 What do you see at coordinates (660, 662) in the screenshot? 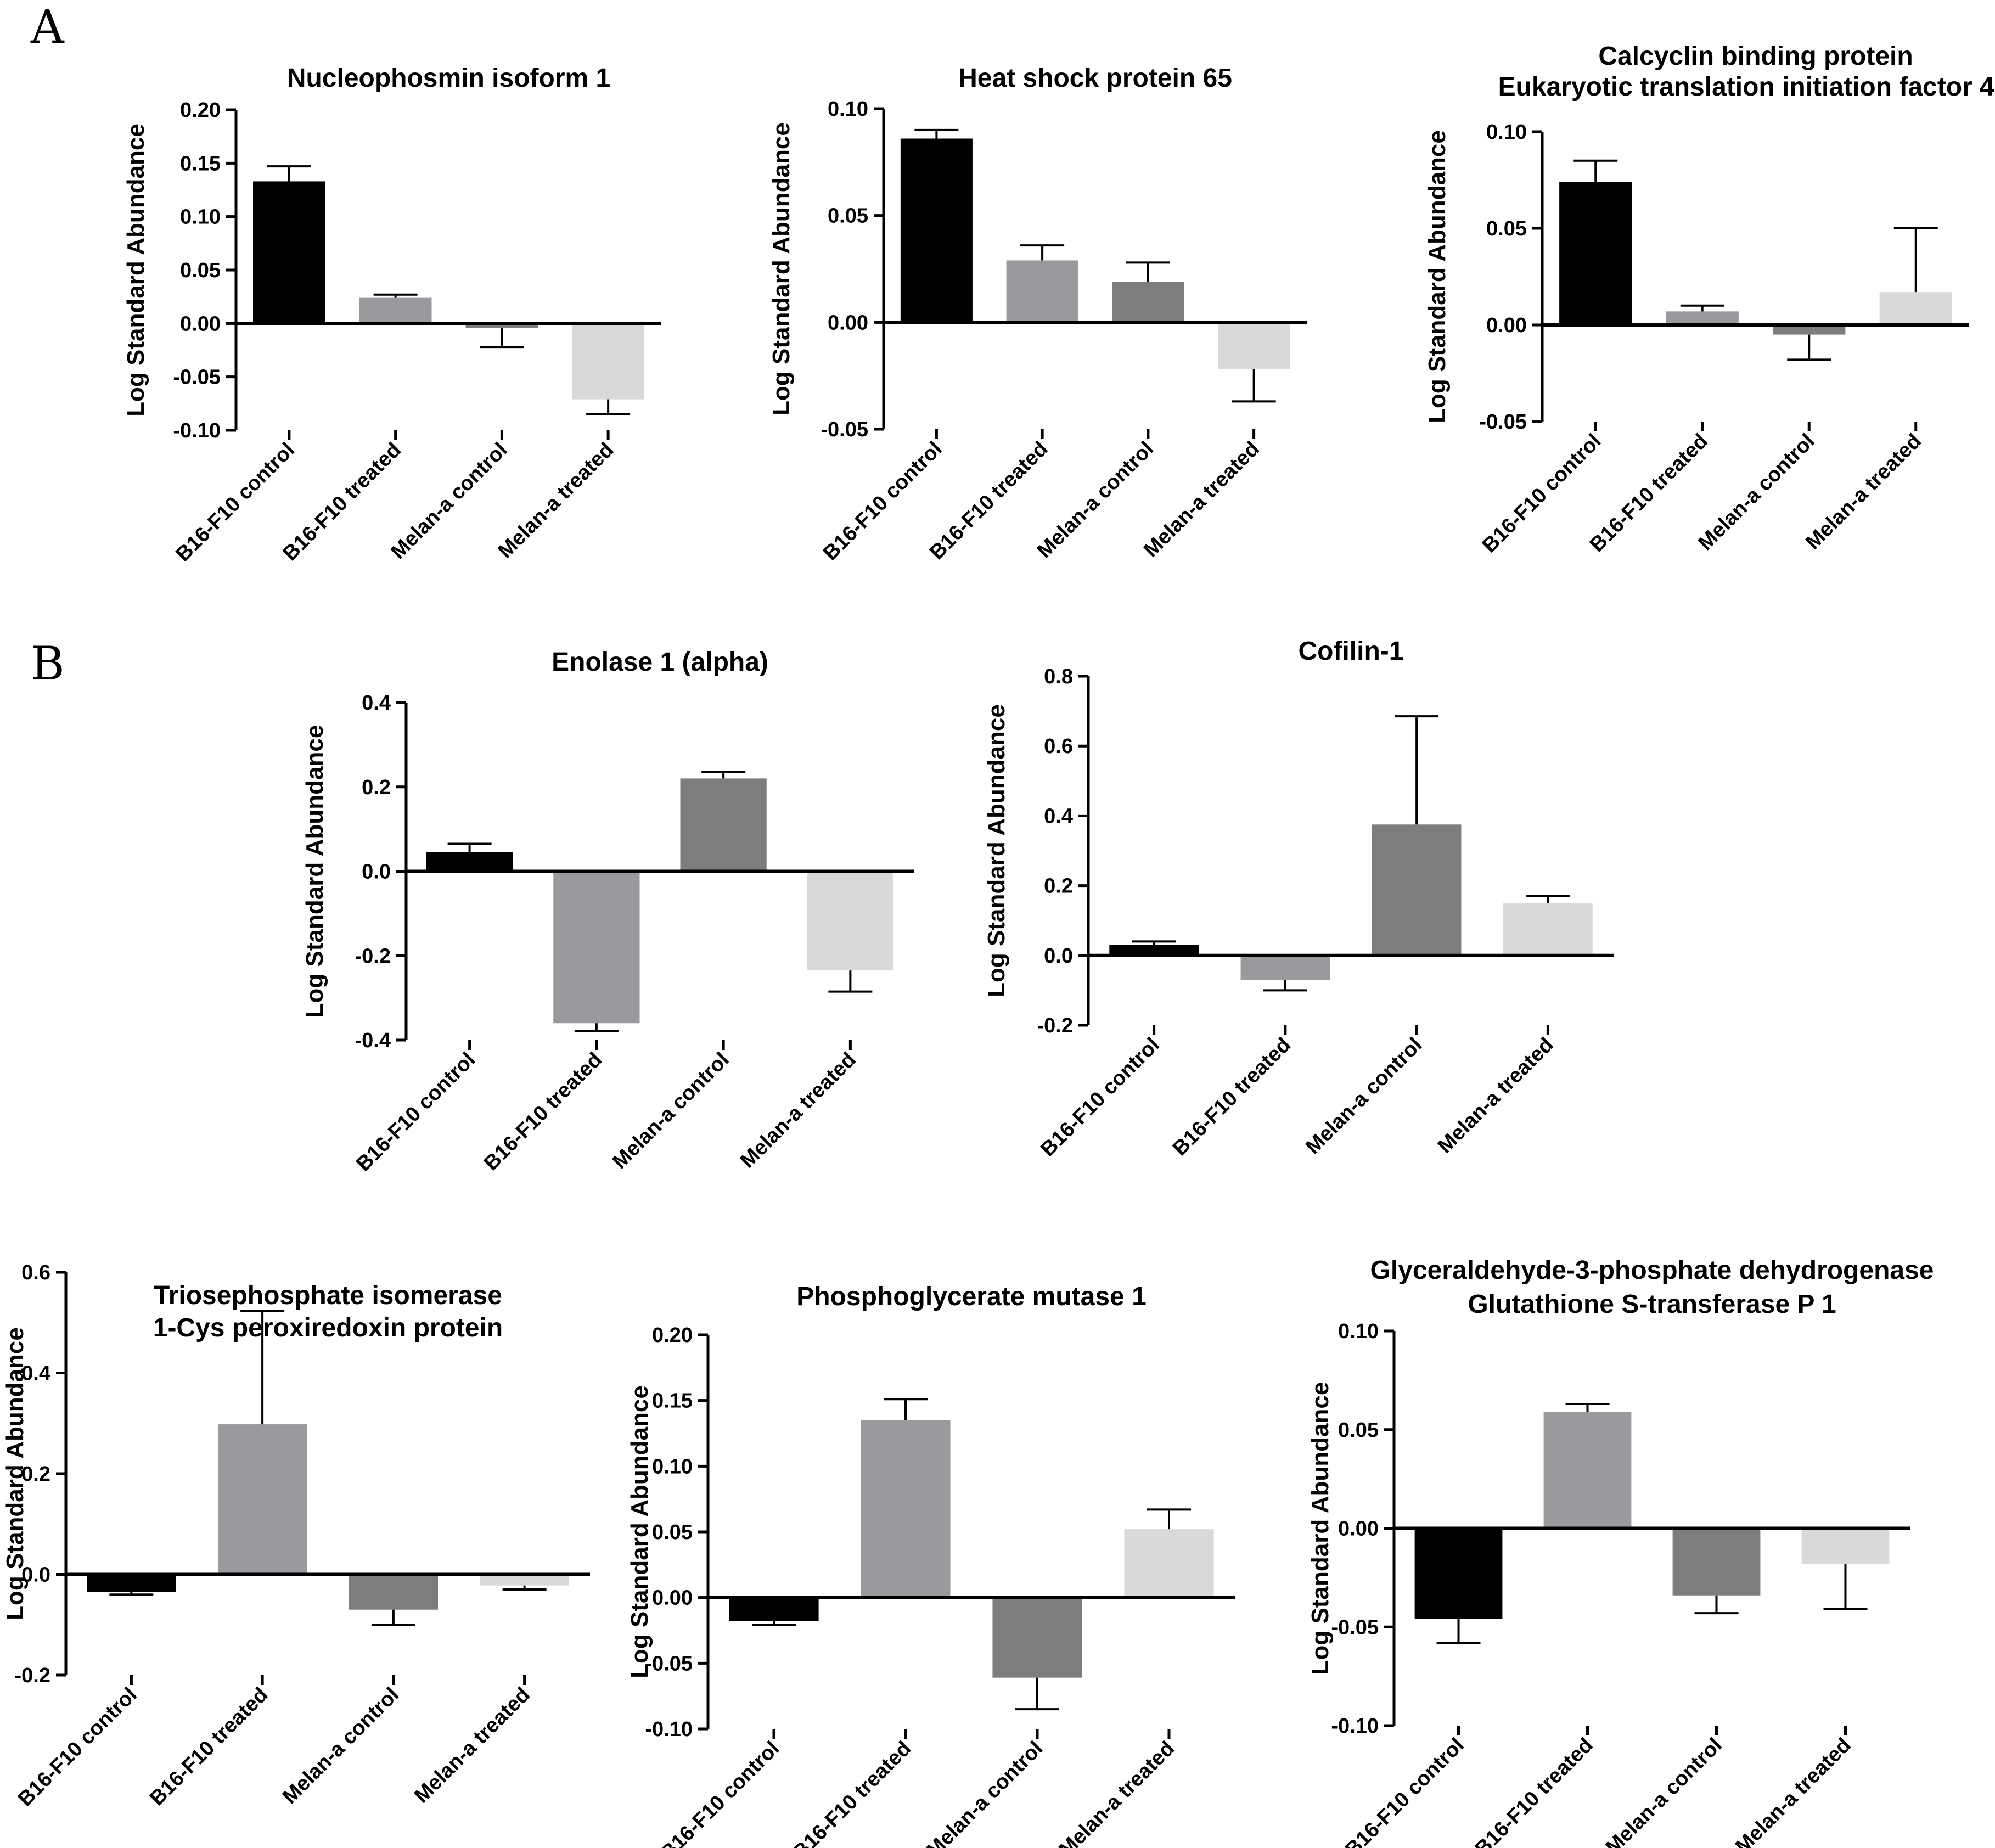
I see `chart-title: Enolase 1 (alpha)` at bounding box center [660, 662].